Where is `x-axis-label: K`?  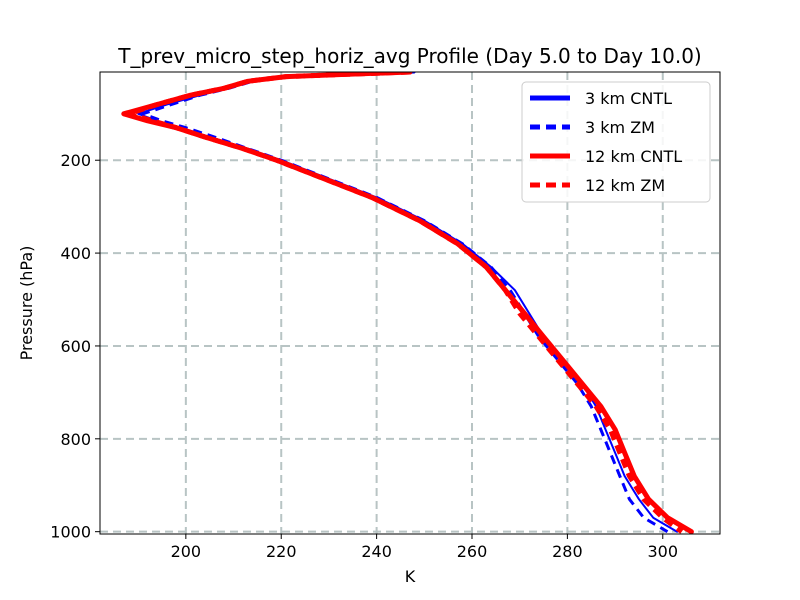 x-axis-label: K is located at coordinates (410, 576).